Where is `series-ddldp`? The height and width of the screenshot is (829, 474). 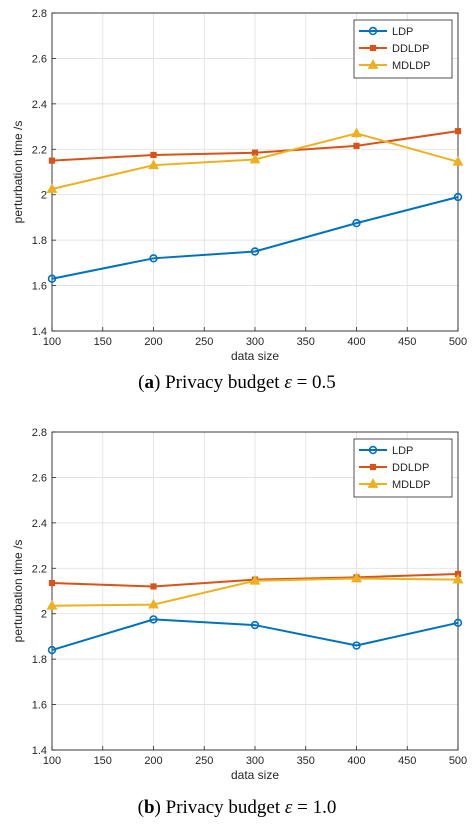
series-ddldp is located at coordinates (255, 146).